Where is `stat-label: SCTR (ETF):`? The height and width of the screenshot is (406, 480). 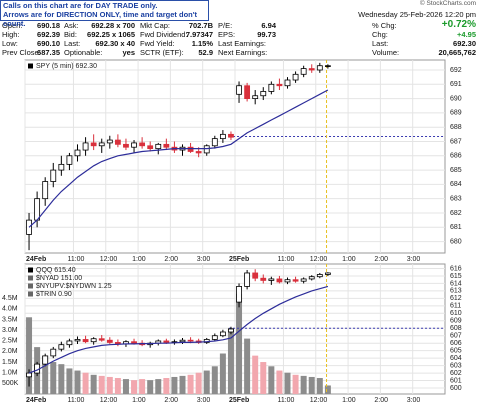 stat-label: SCTR (ETF): is located at coordinates (162, 52).